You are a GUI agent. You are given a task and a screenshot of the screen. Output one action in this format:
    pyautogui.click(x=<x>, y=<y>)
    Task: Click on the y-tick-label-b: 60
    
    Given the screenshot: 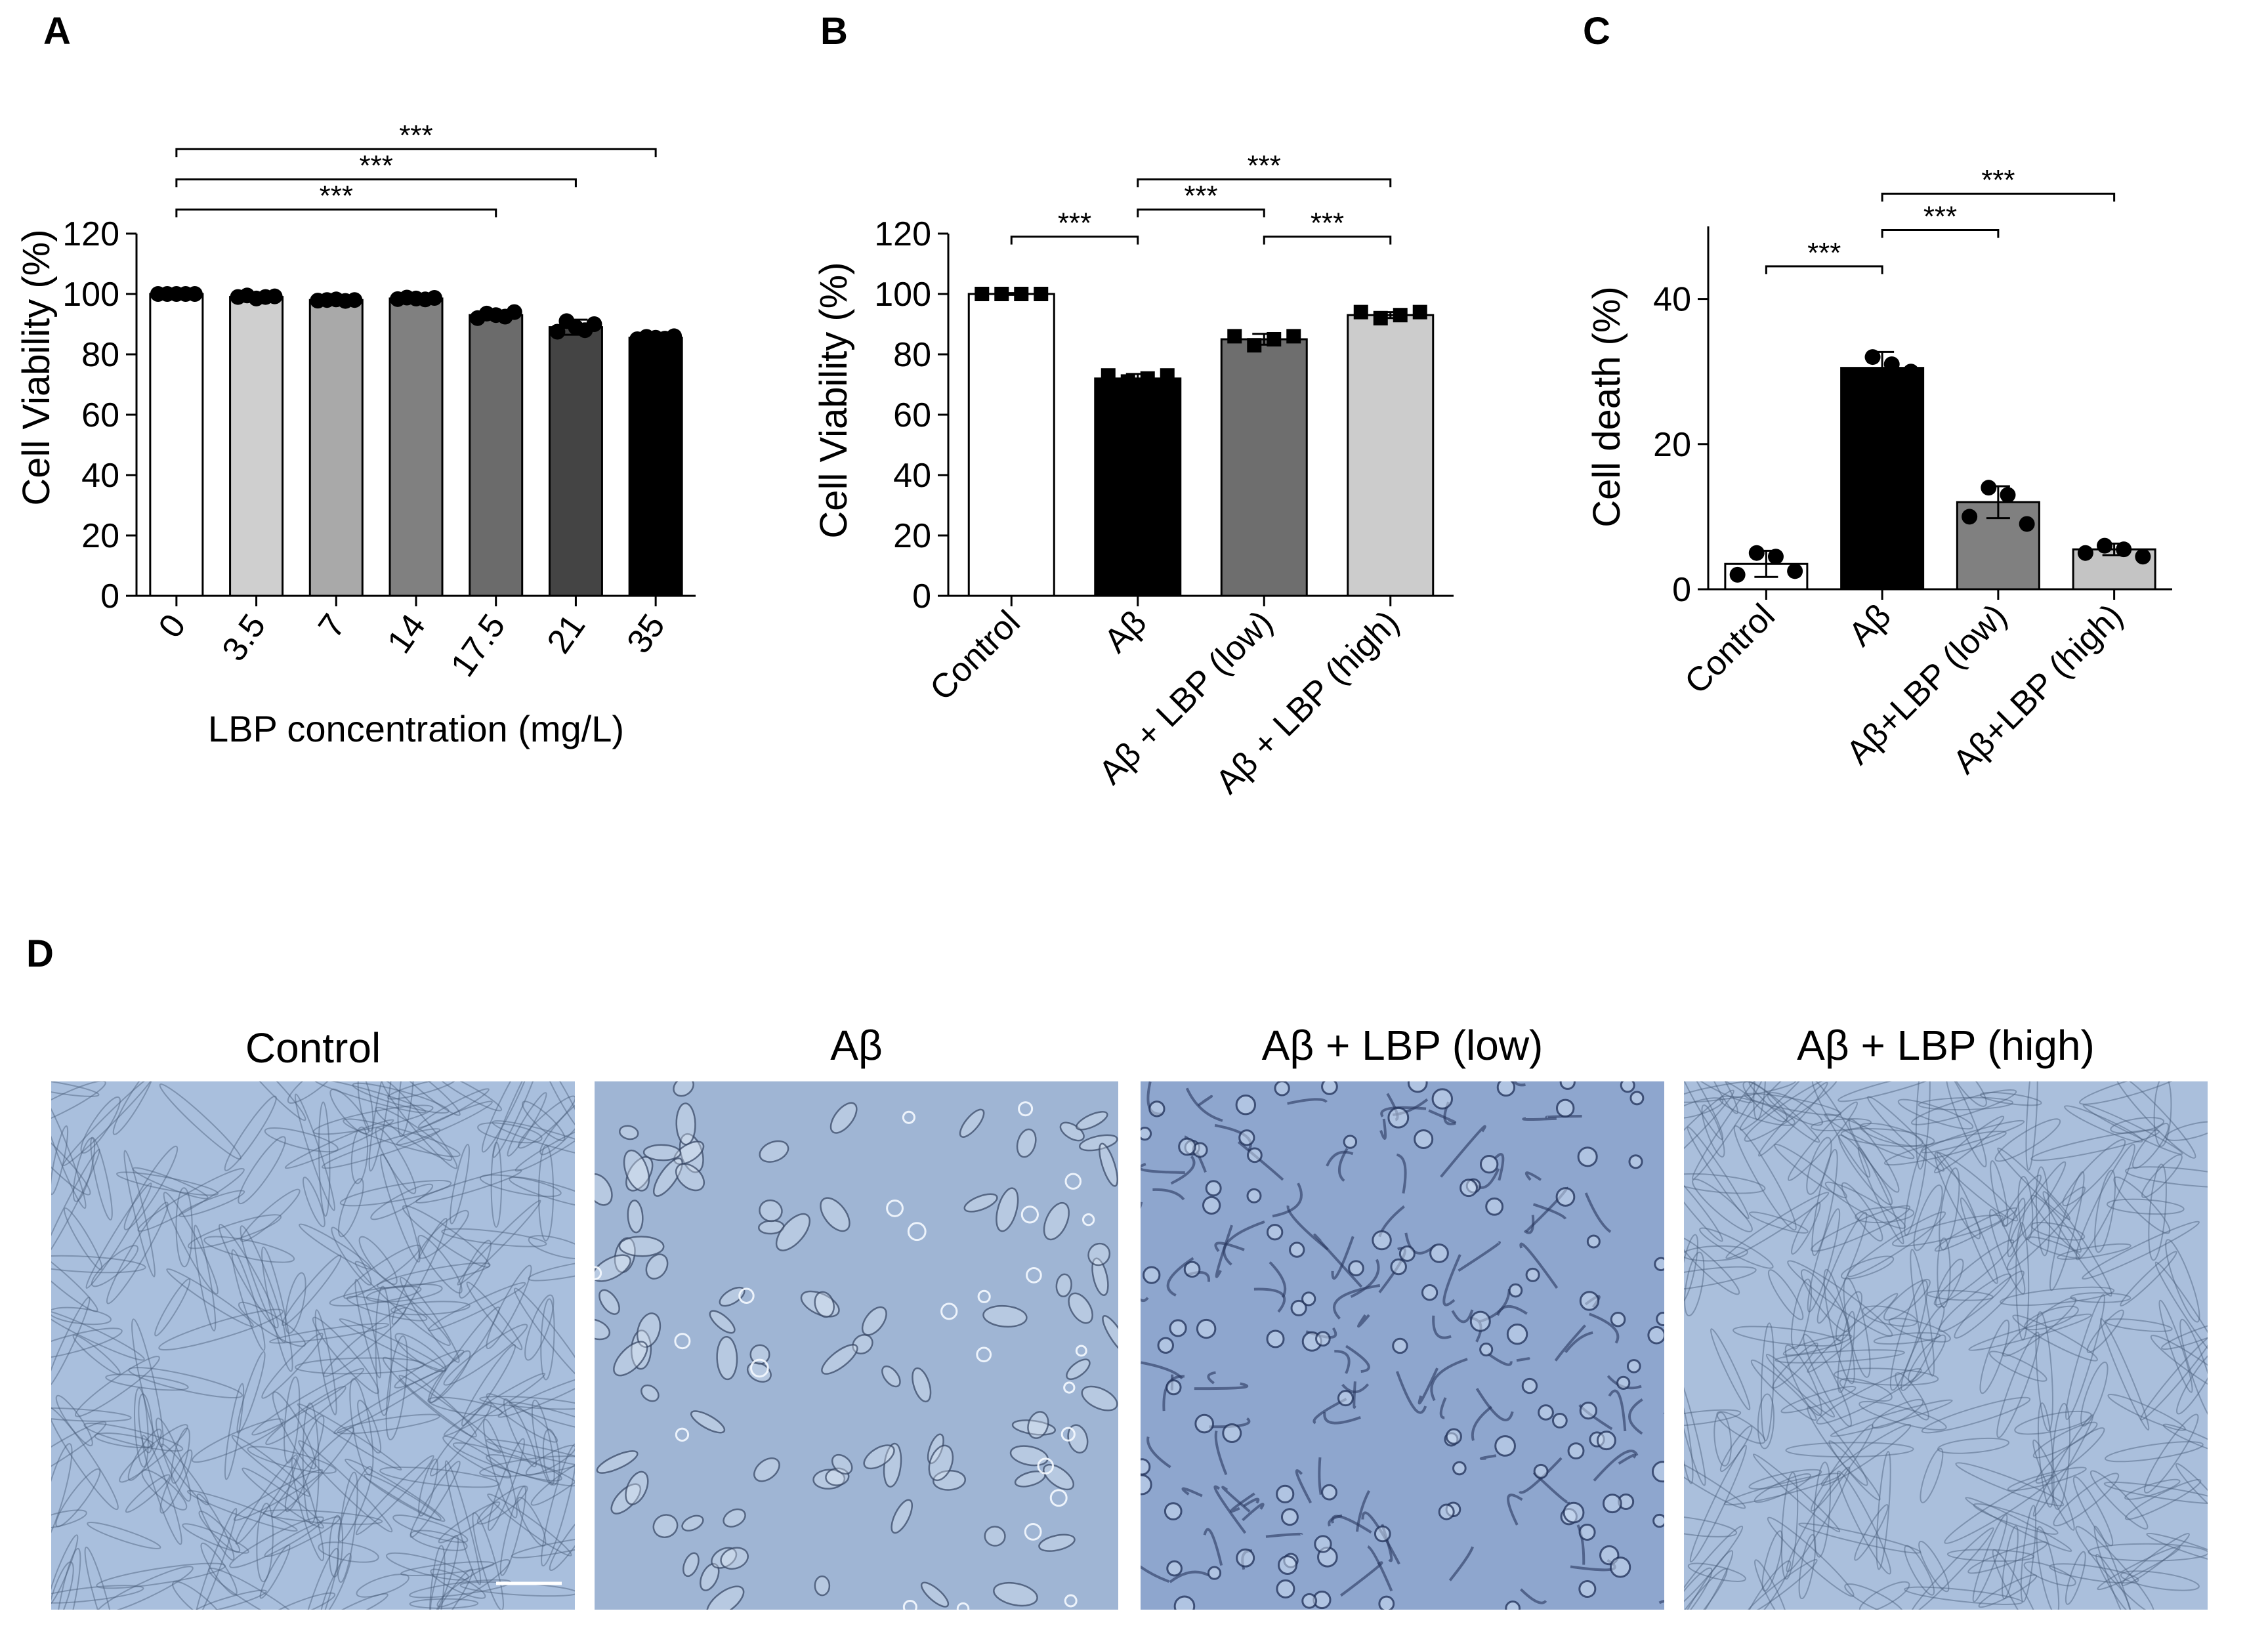 What is the action you would take?
    pyautogui.click(x=912, y=415)
    